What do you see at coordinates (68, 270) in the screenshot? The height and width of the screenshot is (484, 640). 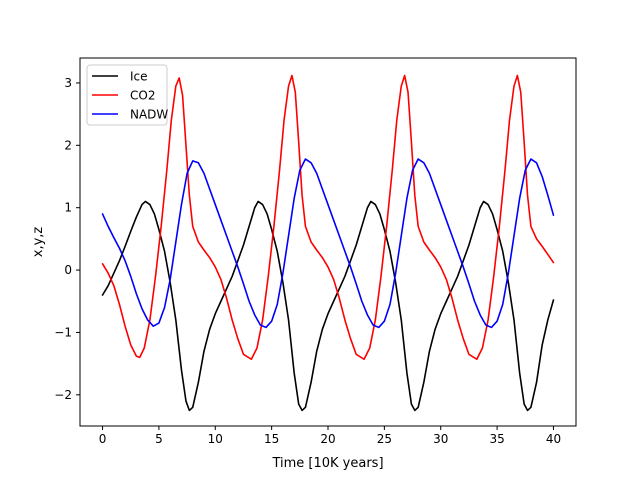 I see `y-tick-label: 0` at bounding box center [68, 270].